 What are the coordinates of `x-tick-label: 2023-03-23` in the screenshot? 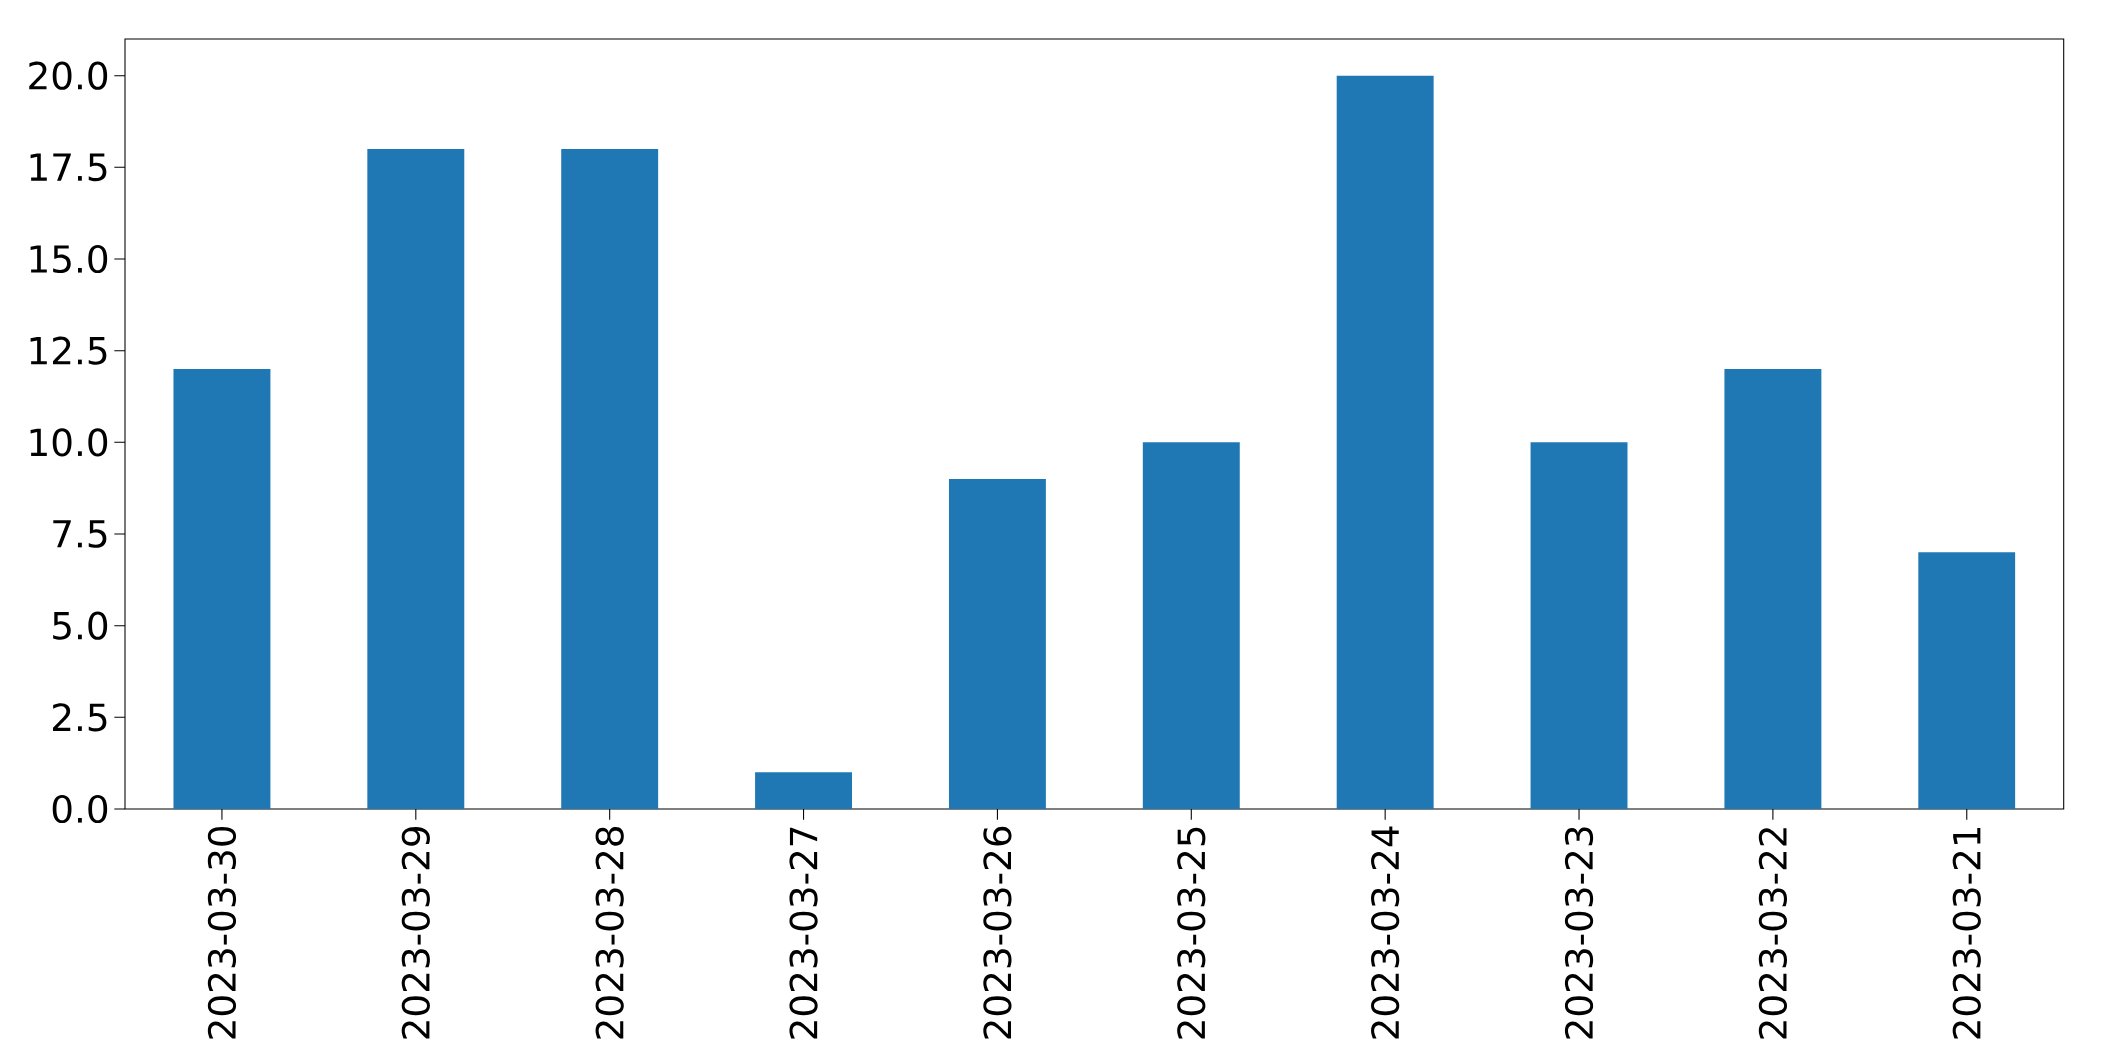 It's located at (1579, 933).